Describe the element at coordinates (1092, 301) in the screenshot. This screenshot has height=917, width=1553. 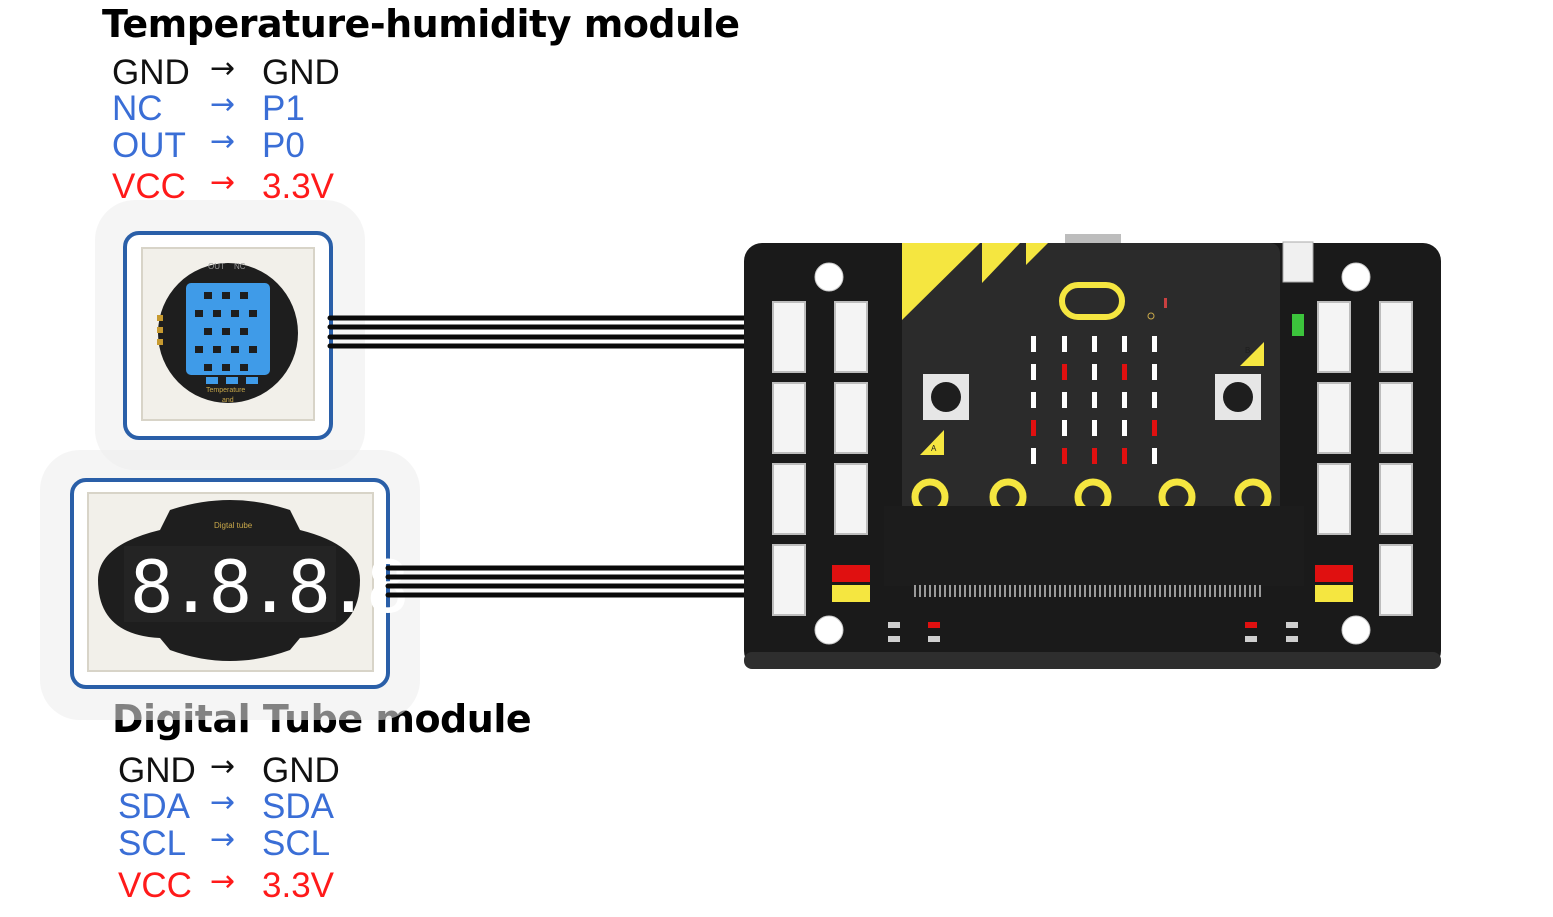
I see `microbit-logo-icon` at that location.